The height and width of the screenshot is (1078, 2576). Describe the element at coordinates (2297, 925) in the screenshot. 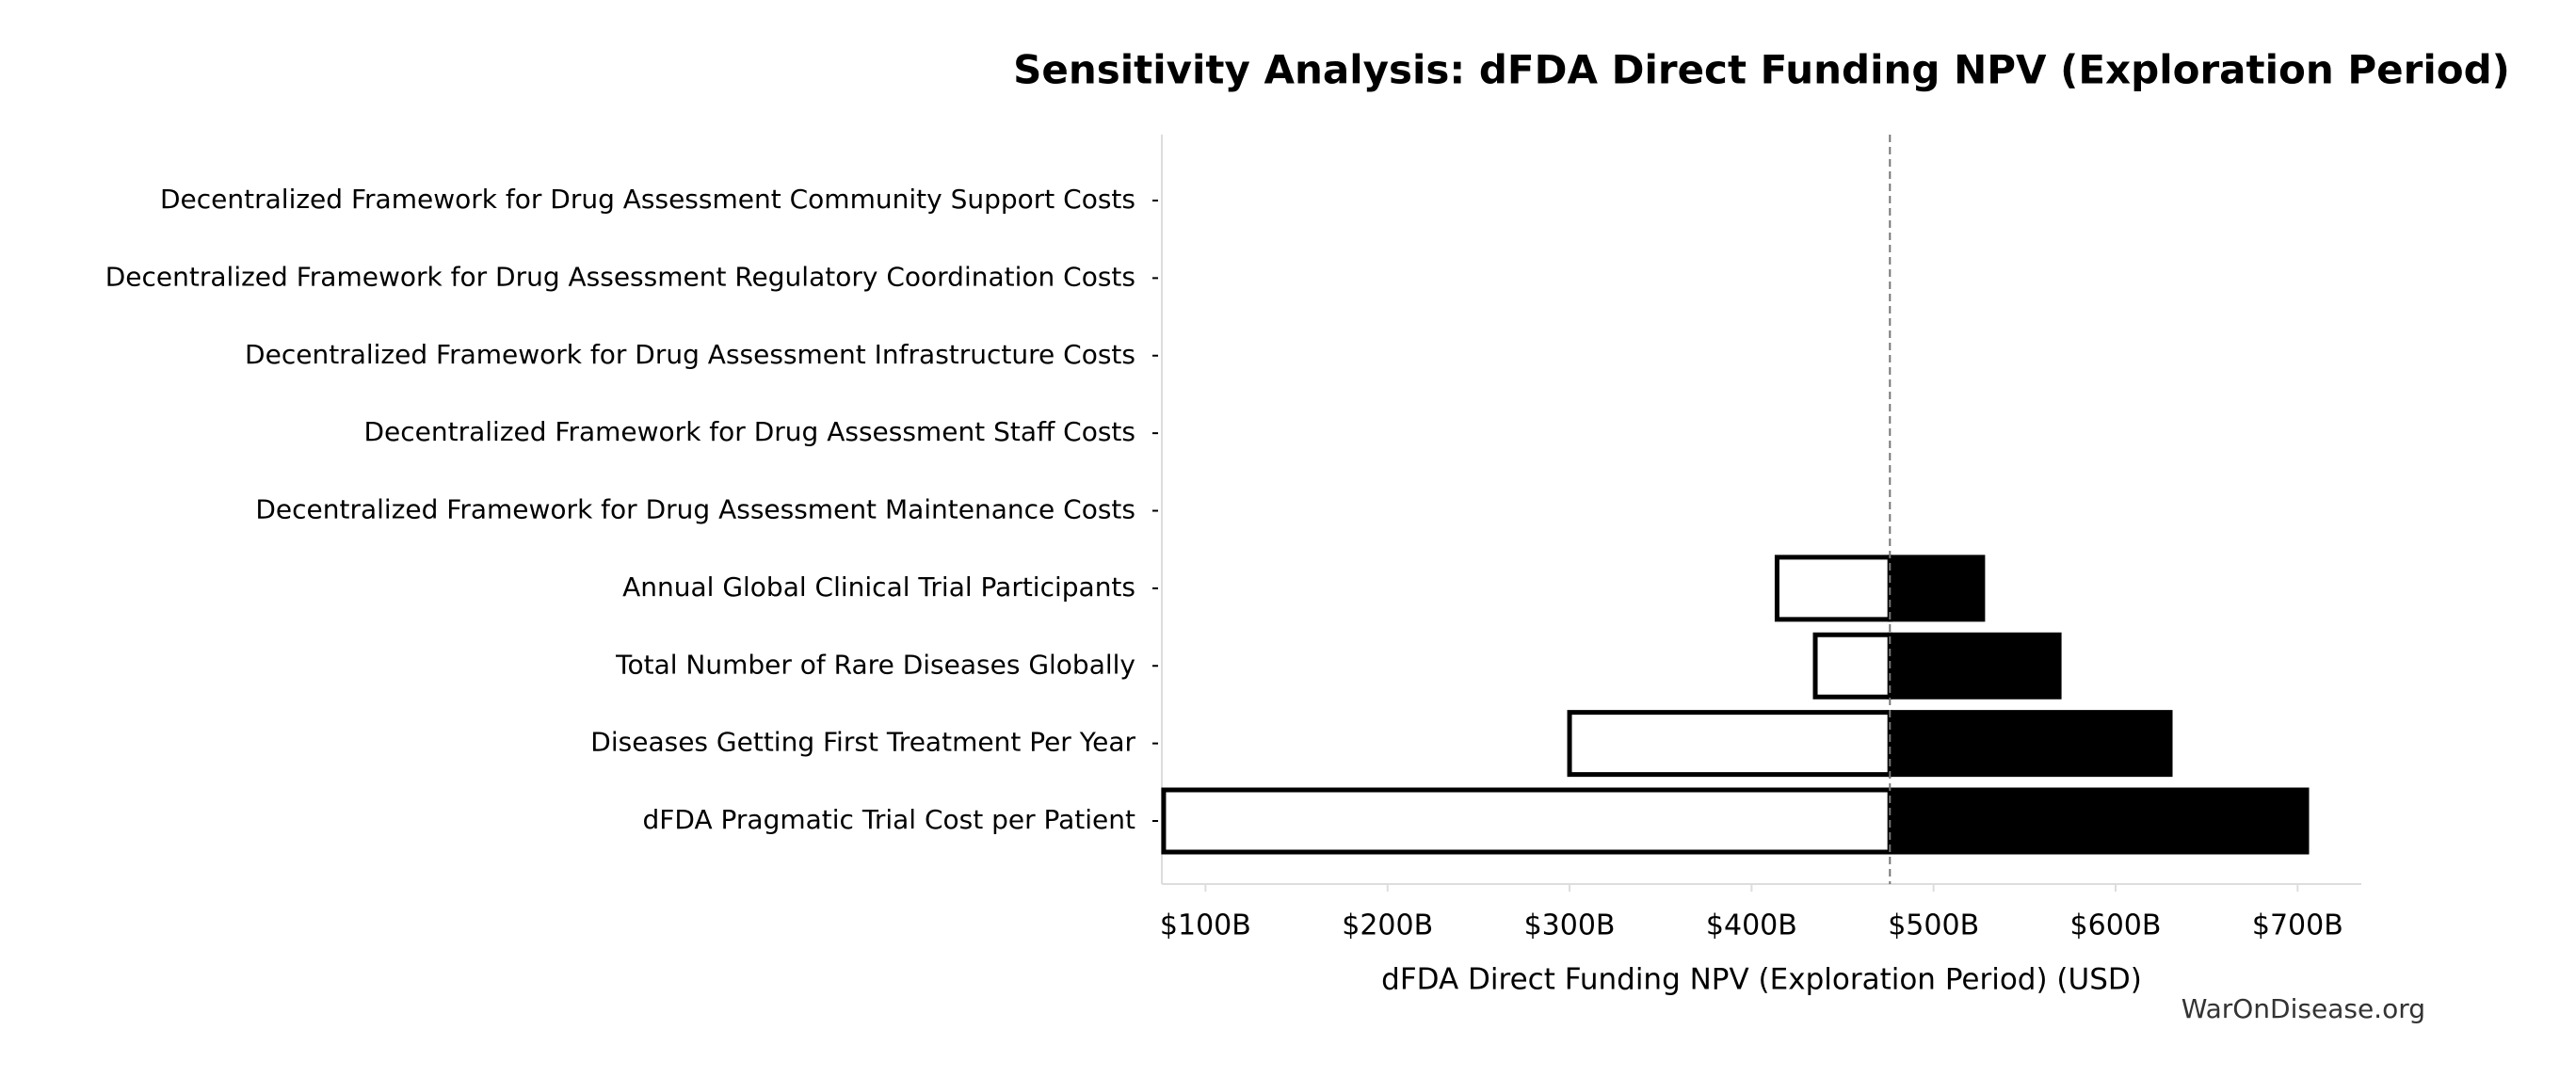

I see `x-tick-label: $700B` at that location.